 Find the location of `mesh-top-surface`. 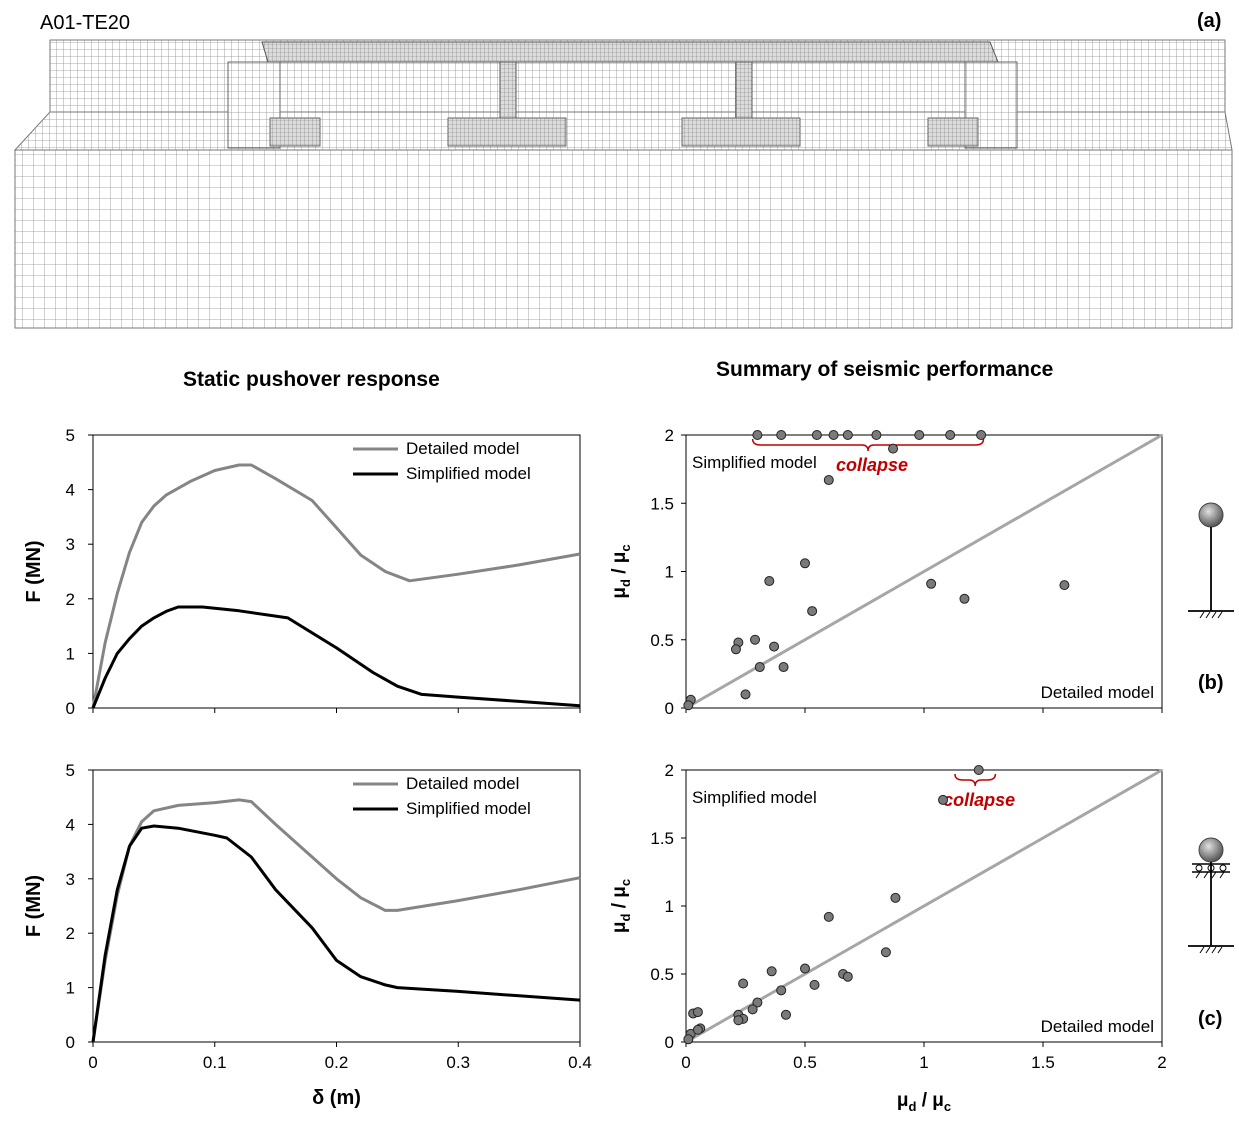

mesh-top-surface is located at coordinates (623, 131).